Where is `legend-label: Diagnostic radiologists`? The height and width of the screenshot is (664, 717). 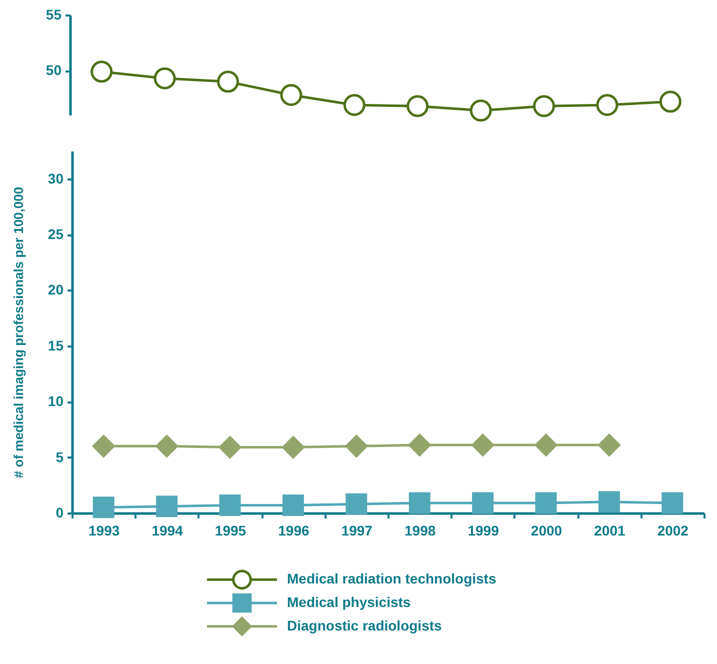
legend-label: Diagnostic radiologists is located at coordinates (364, 625).